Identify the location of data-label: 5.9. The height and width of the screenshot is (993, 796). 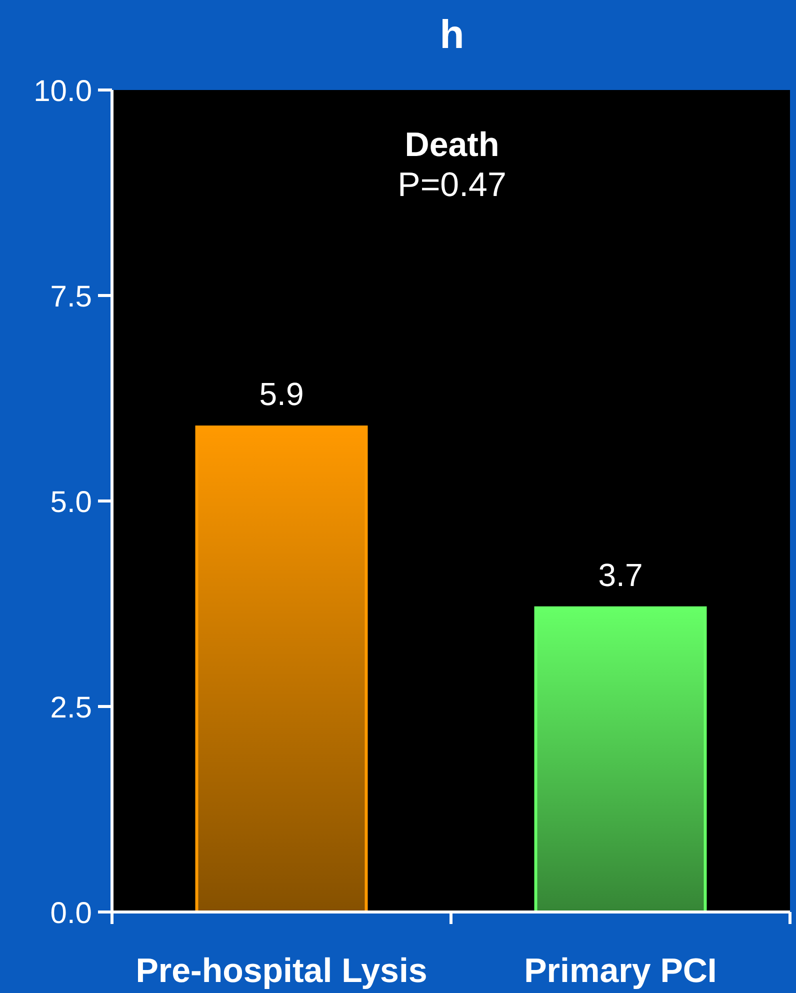
(281, 394).